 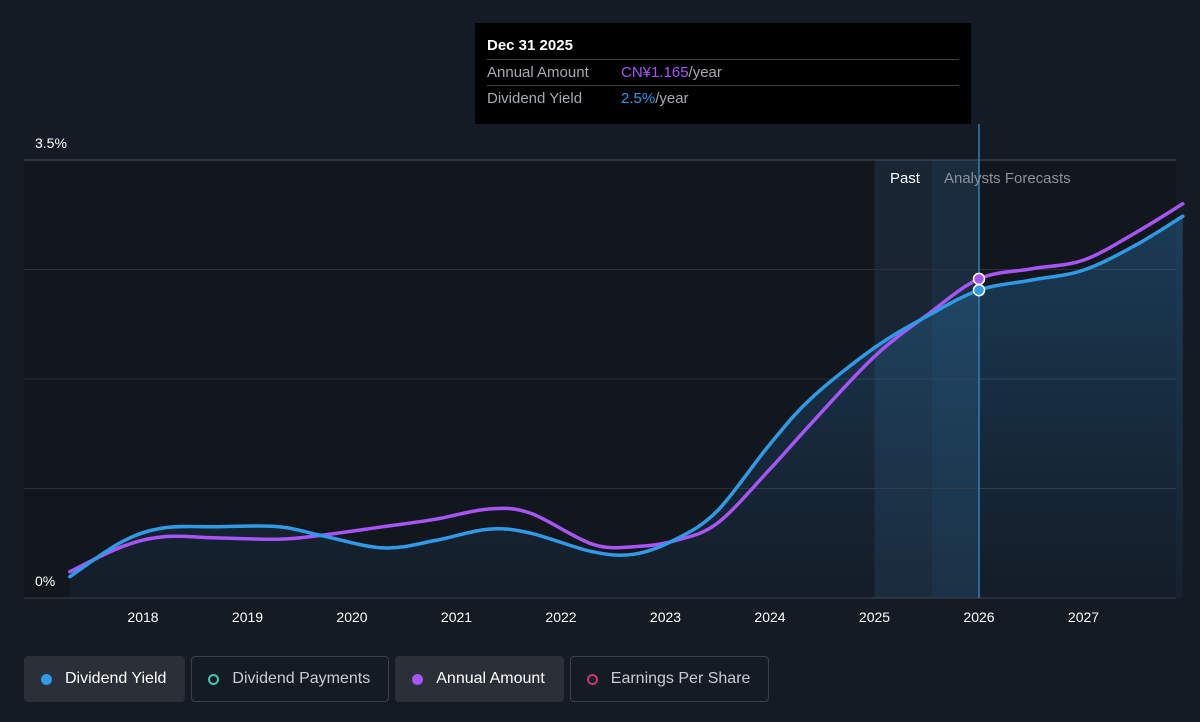 What do you see at coordinates (538, 72) in the screenshot?
I see `tooltip-label: Annual Amount` at bounding box center [538, 72].